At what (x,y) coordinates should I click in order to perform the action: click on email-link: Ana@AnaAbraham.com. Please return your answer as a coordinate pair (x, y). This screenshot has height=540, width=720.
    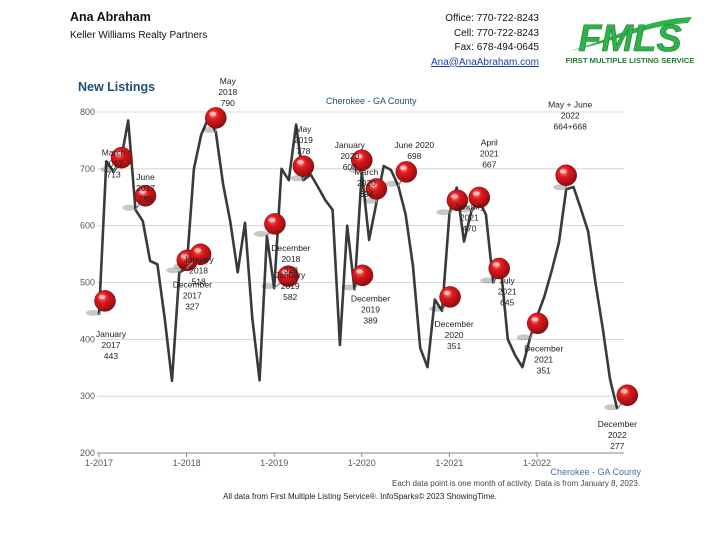
    Looking at the image, I should click on (485, 62).